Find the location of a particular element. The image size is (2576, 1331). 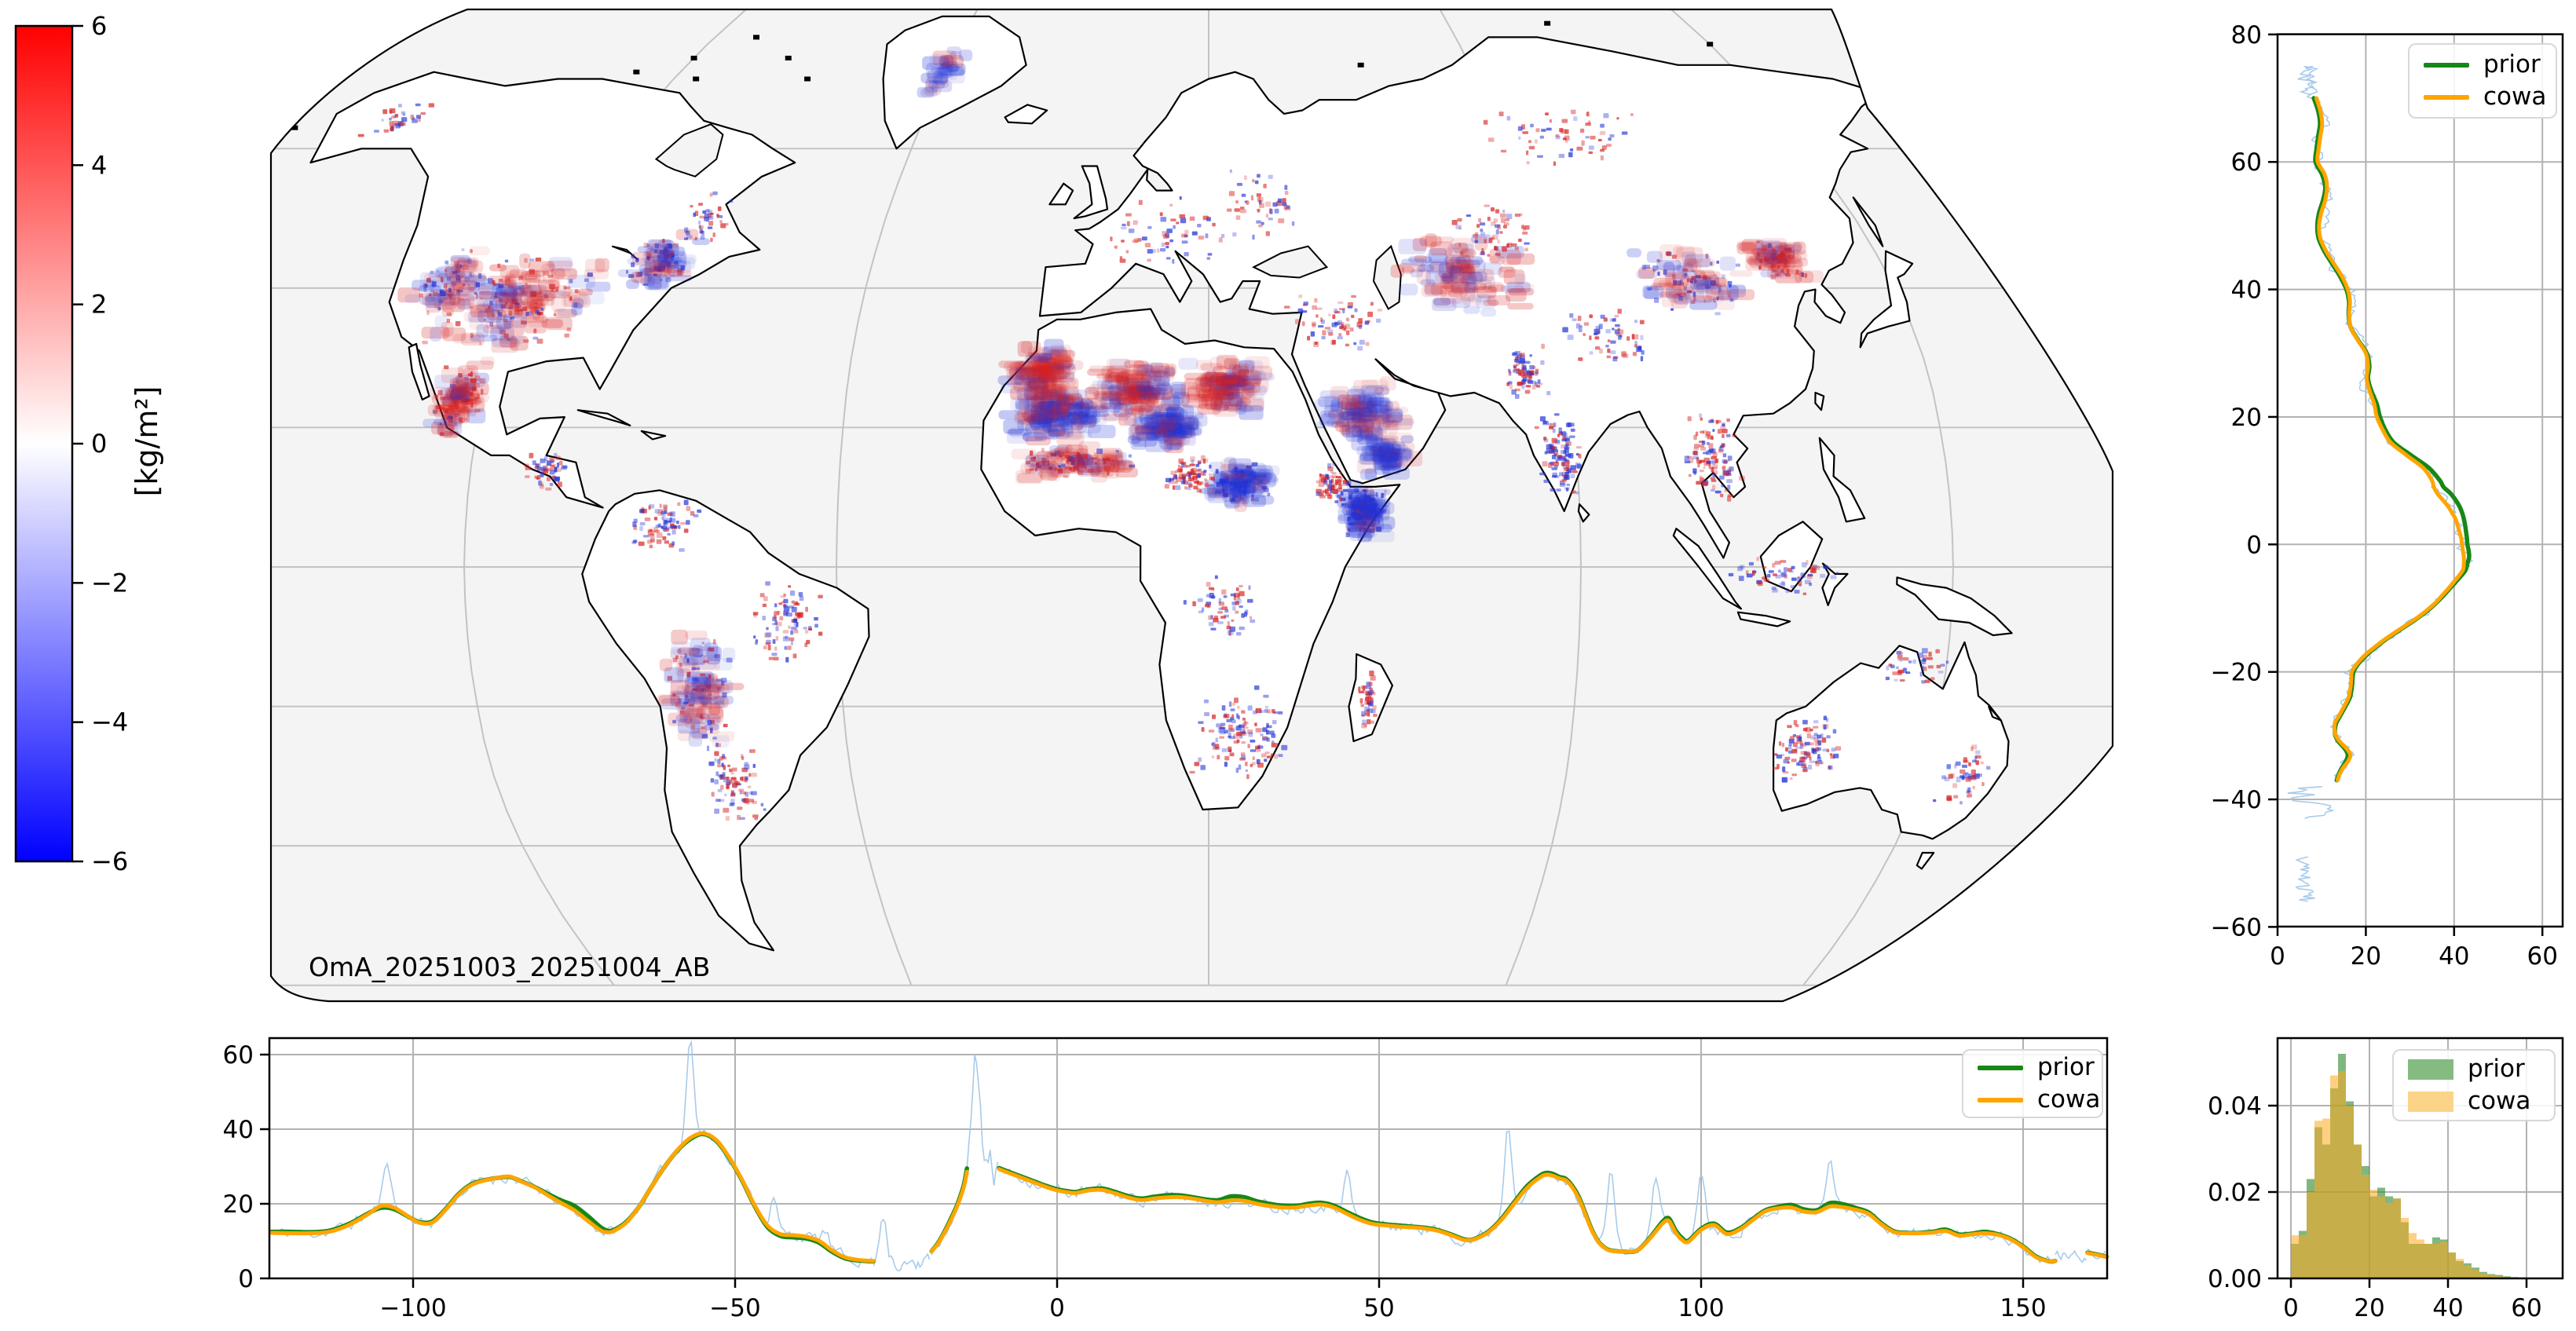

colorbar-tick-label: 2 is located at coordinates (99, 305).